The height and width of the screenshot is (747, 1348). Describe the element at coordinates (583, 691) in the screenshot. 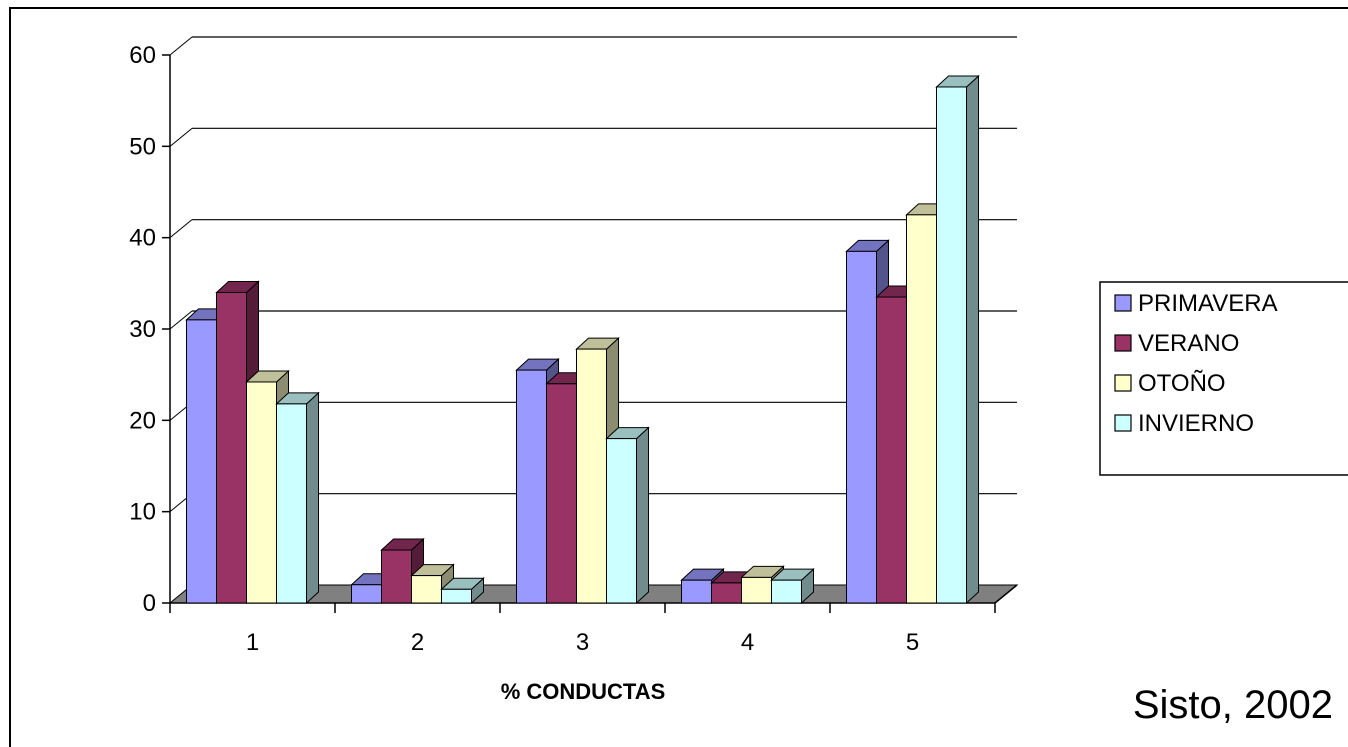

I see `x-axis-title: % CONDUCTAS` at that location.